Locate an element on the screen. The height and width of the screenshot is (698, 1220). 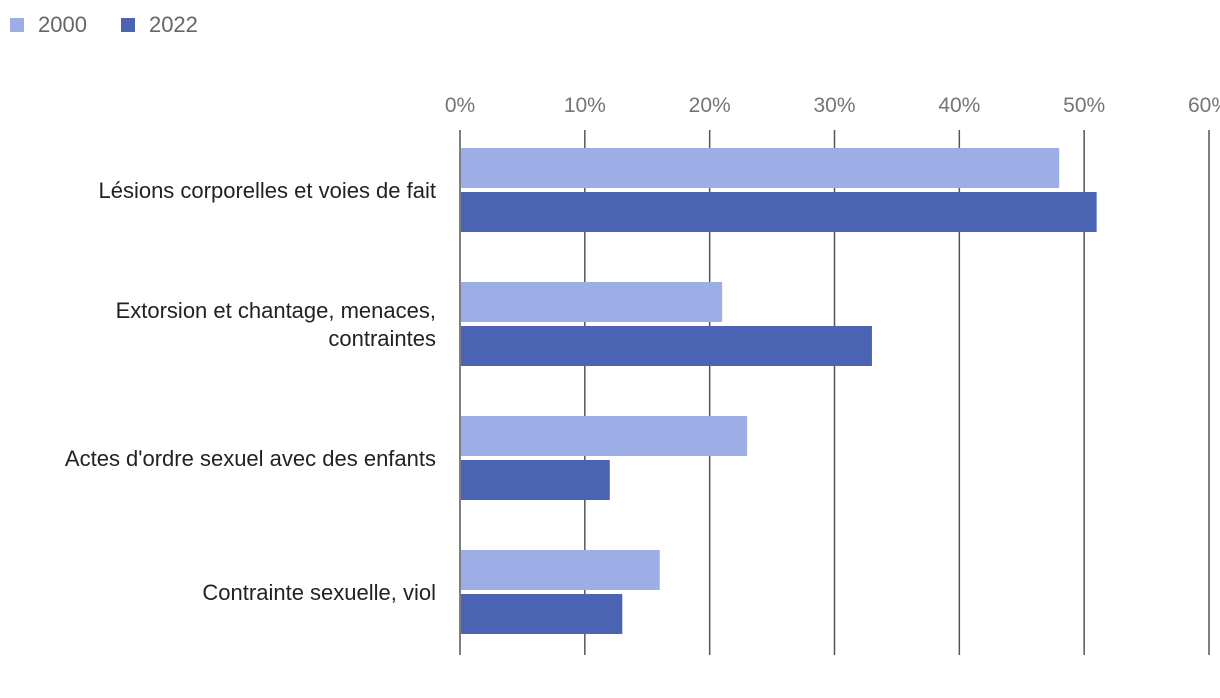
legend-item-2022: 2022 is located at coordinates (159, 25).